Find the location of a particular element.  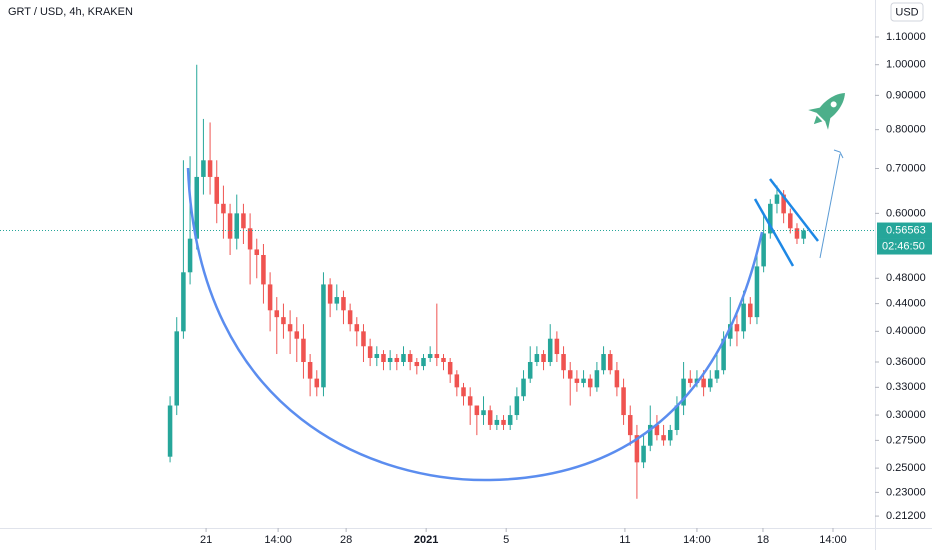

arrow-head is located at coordinates (838, 154).